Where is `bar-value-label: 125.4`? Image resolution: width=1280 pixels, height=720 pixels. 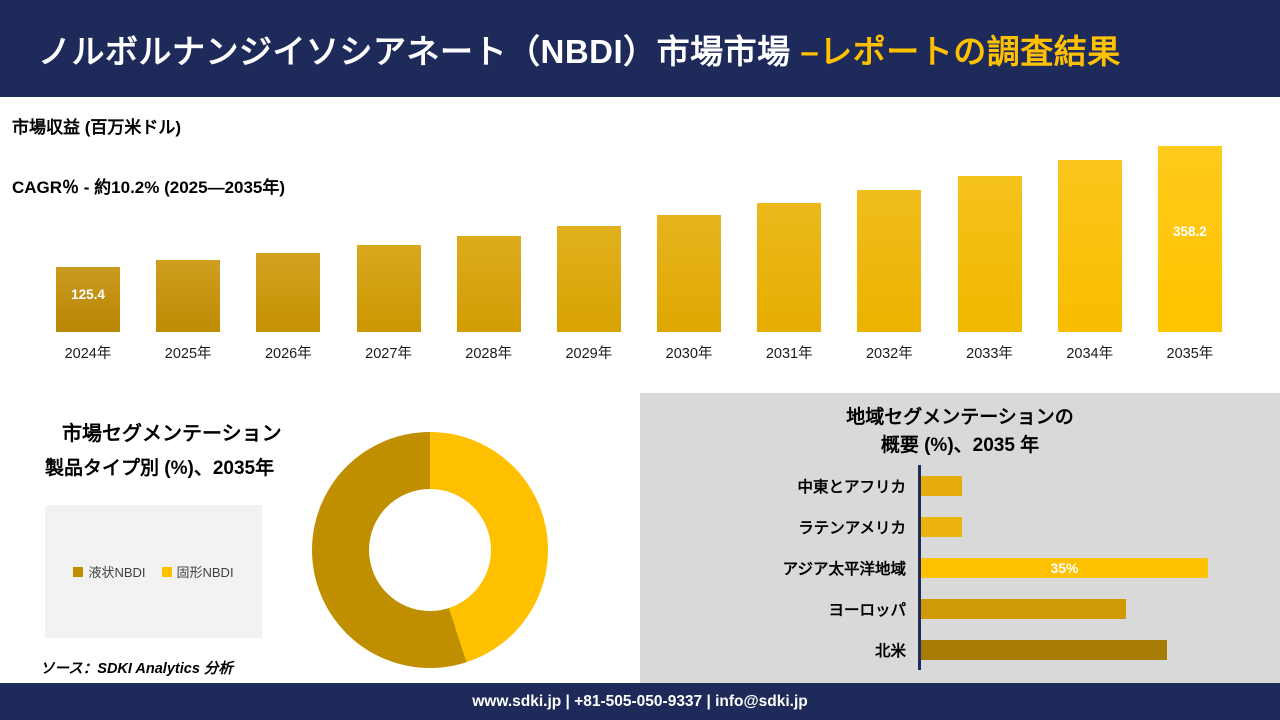
bar-value-label: 125.4 is located at coordinates (88, 294).